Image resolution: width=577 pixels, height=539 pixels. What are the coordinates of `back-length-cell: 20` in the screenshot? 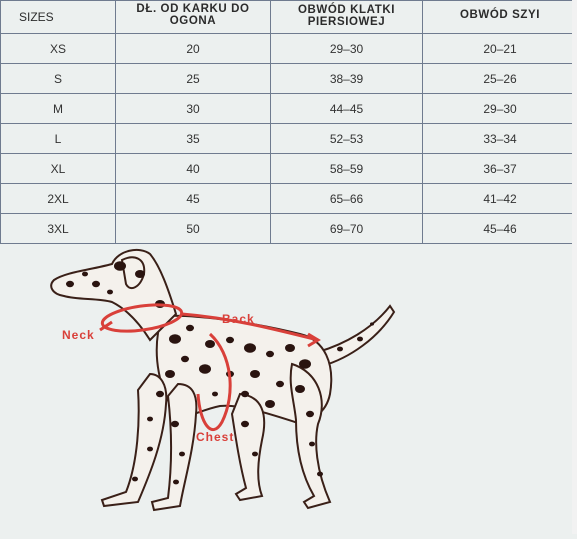 It's located at (193, 49).